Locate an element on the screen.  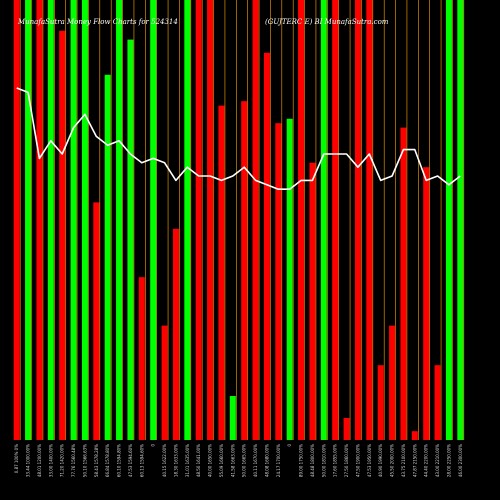
x-tick-label: 71.20 1420.00% is located at coordinates (62, 460).